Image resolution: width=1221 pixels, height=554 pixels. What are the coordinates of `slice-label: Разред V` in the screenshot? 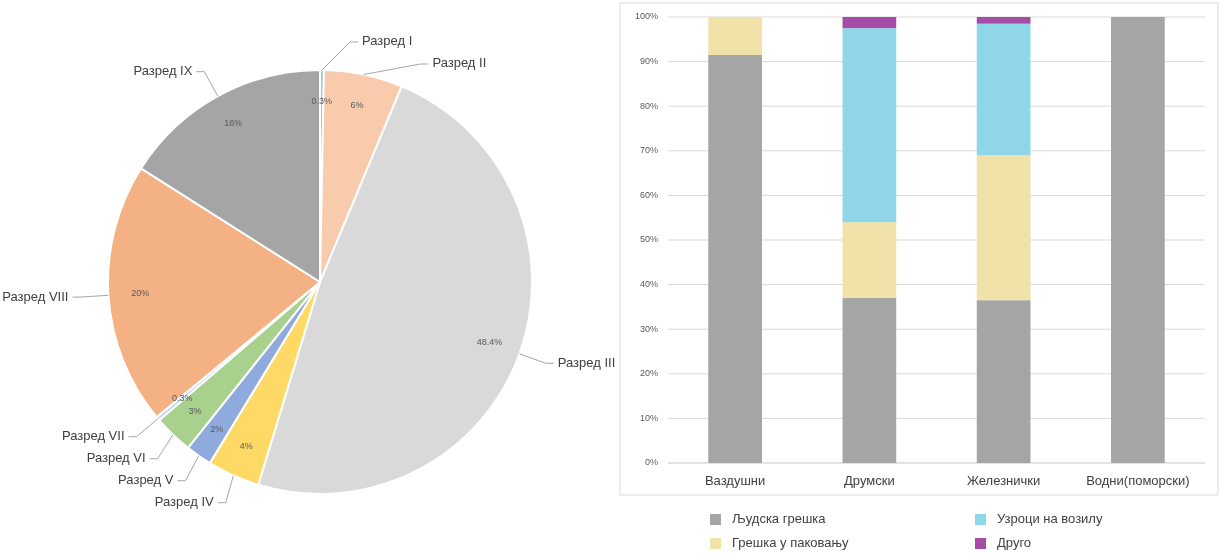 It's located at (146, 480).